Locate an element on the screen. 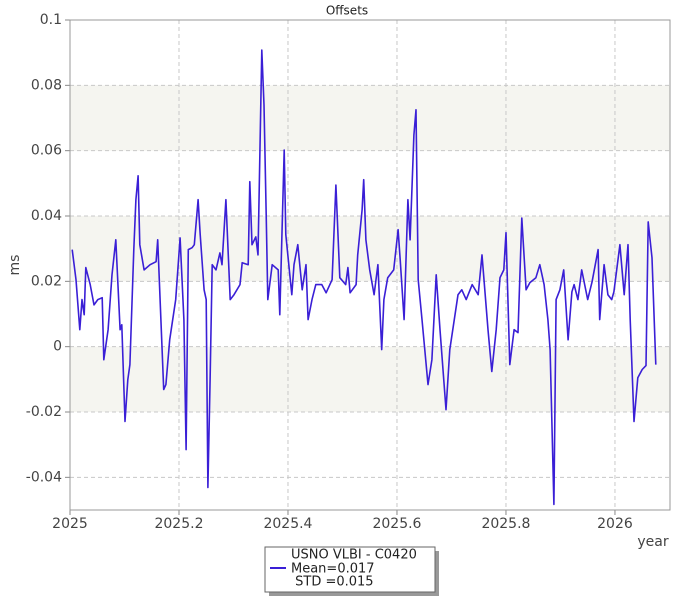 Image resolution: width=700 pixels, height=600 pixels. y-tick-label: 0.04 is located at coordinates (46, 216).